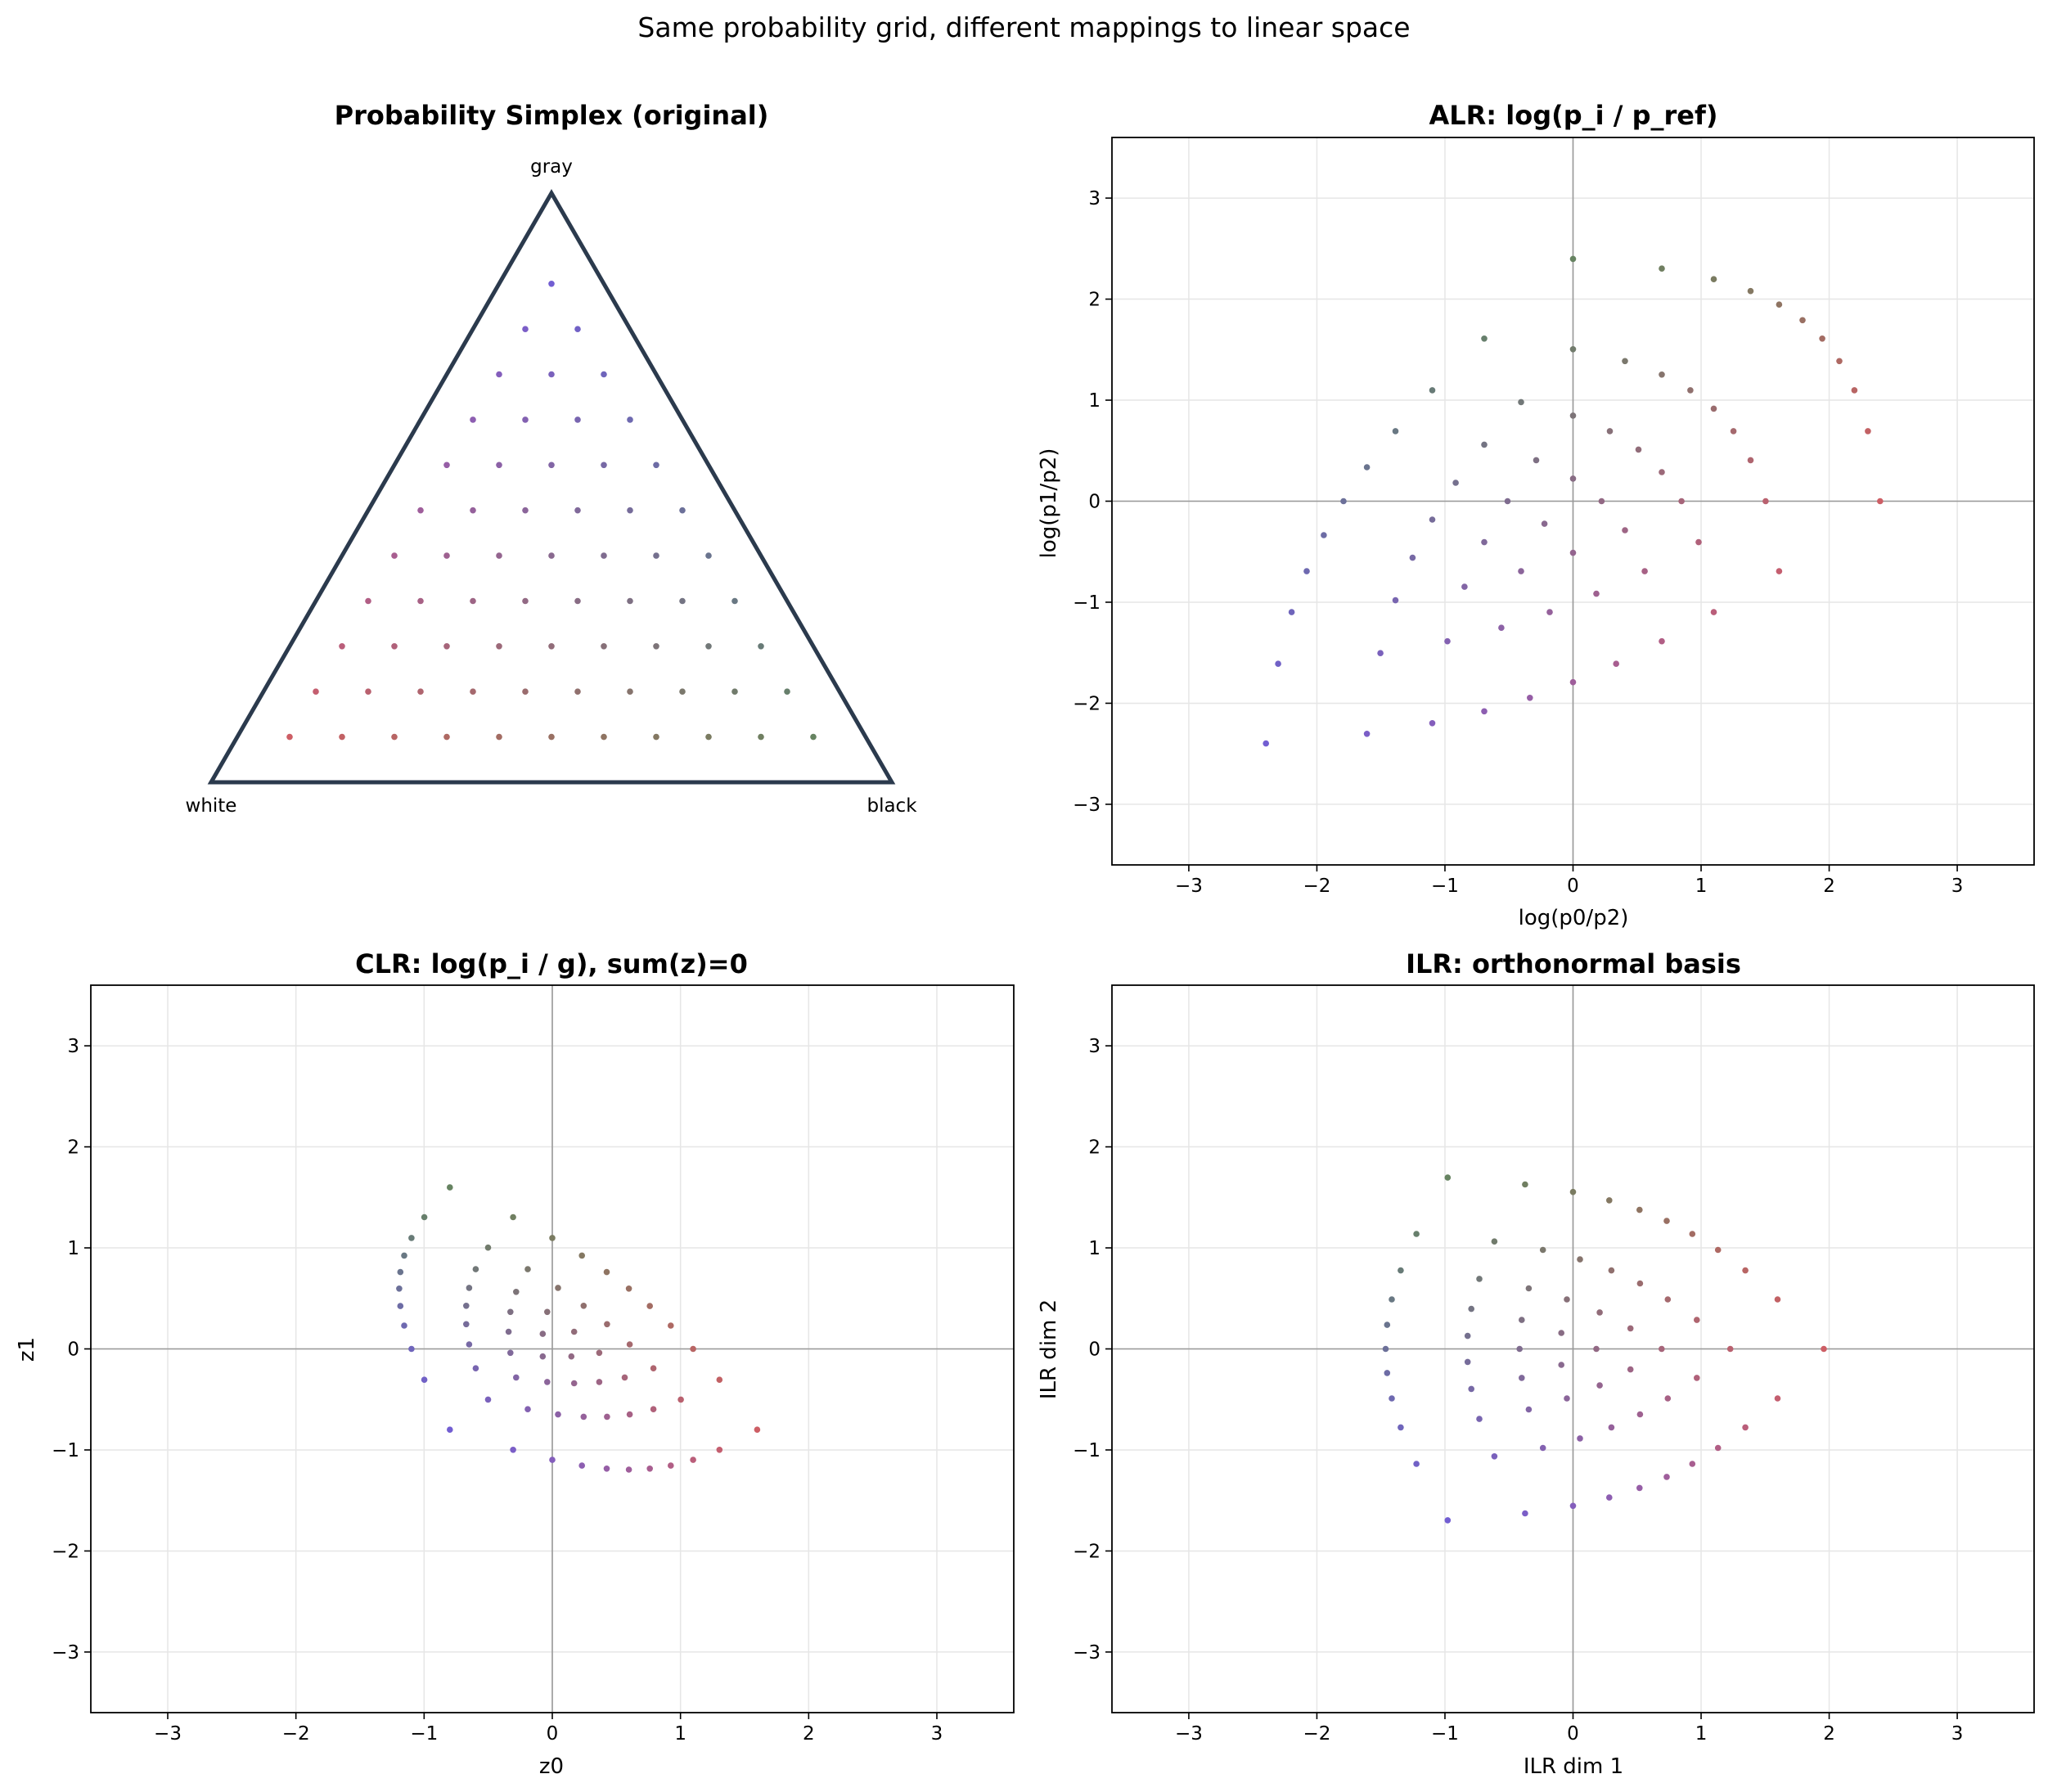 The height and width of the screenshot is (1792, 2048). Describe the element at coordinates (73, 1350) in the screenshot. I see `y-tick-label: 0` at that location.